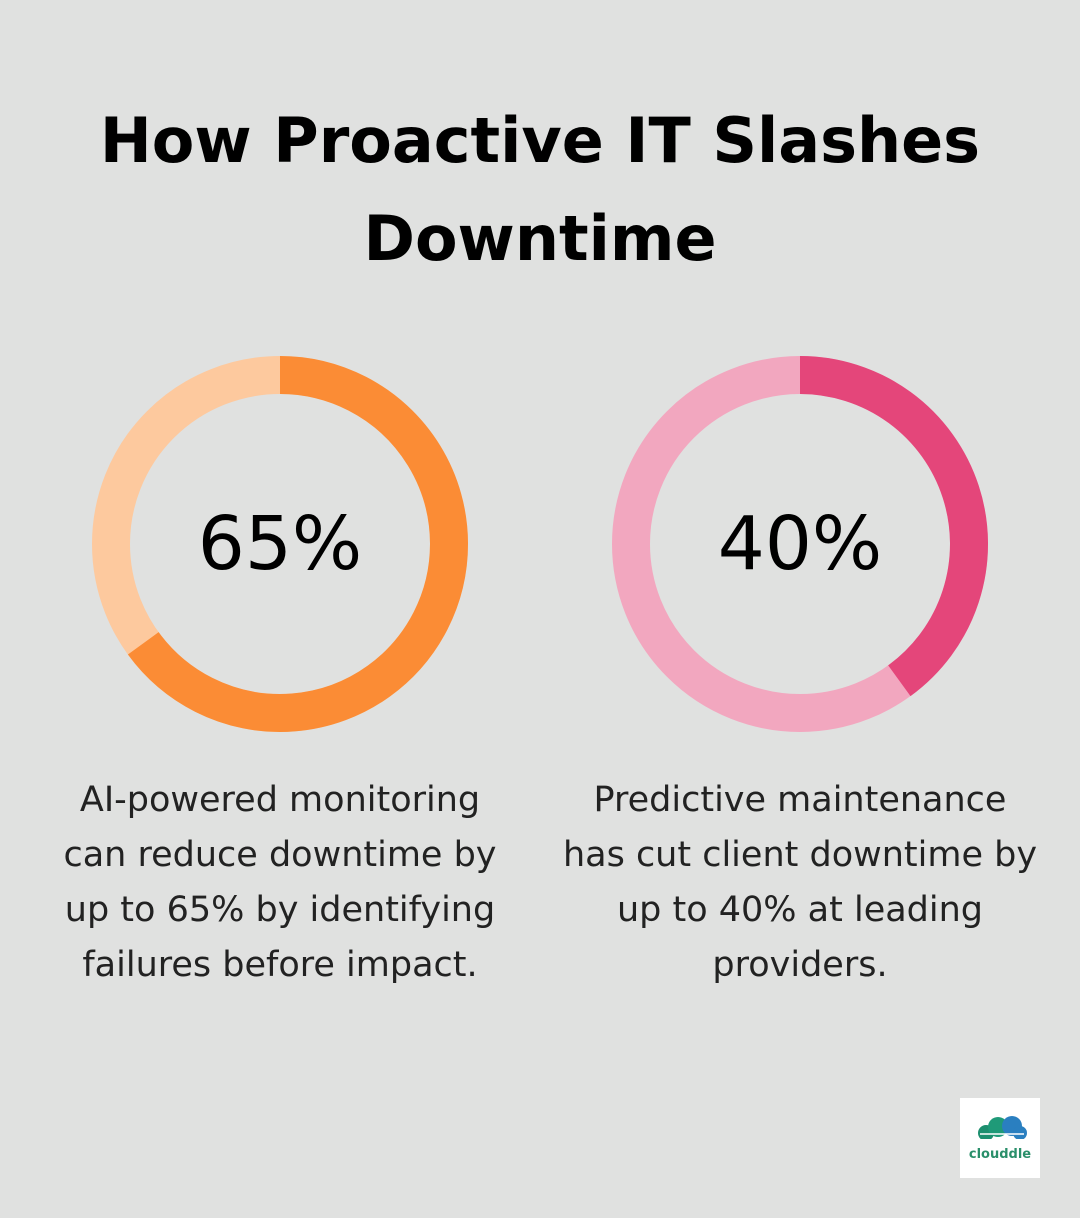 The height and width of the screenshot is (1218, 1080). What do you see at coordinates (800, 800) in the screenshot?
I see `caption-line: Predictive maintenance` at bounding box center [800, 800].